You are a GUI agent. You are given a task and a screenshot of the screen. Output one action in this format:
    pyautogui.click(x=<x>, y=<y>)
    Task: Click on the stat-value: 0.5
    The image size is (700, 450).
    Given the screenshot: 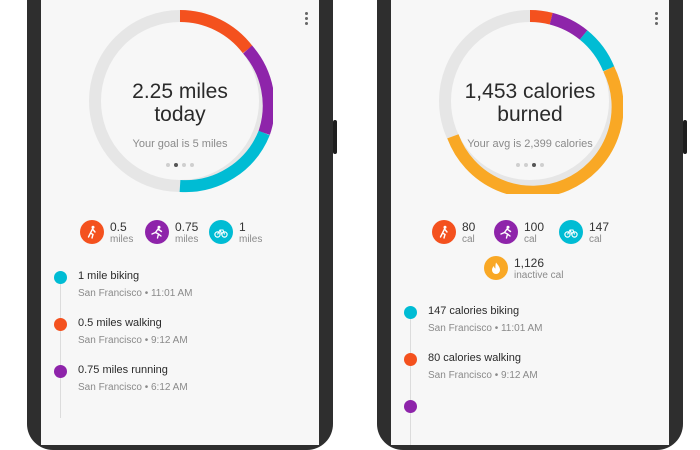 What is the action you would take?
    pyautogui.click(x=118, y=227)
    